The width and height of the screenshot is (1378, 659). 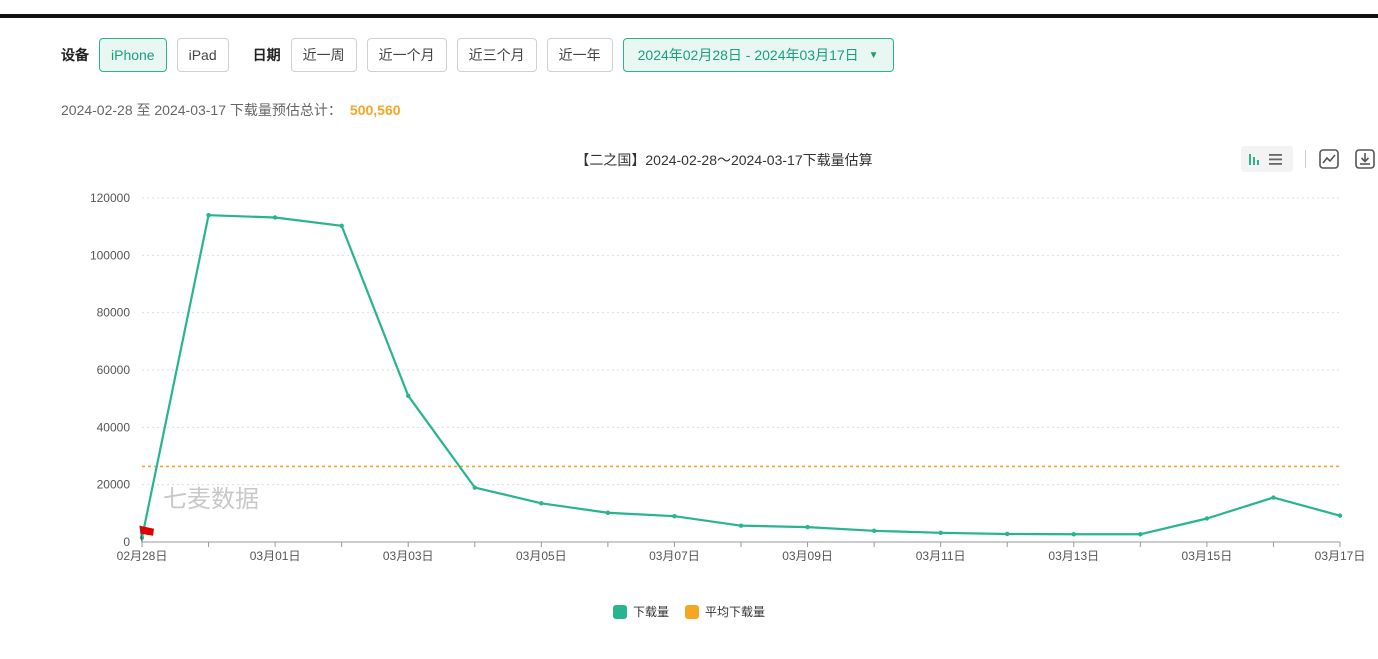 What do you see at coordinates (147, 530) in the screenshot?
I see `flag-icon` at bounding box center [147, 530].